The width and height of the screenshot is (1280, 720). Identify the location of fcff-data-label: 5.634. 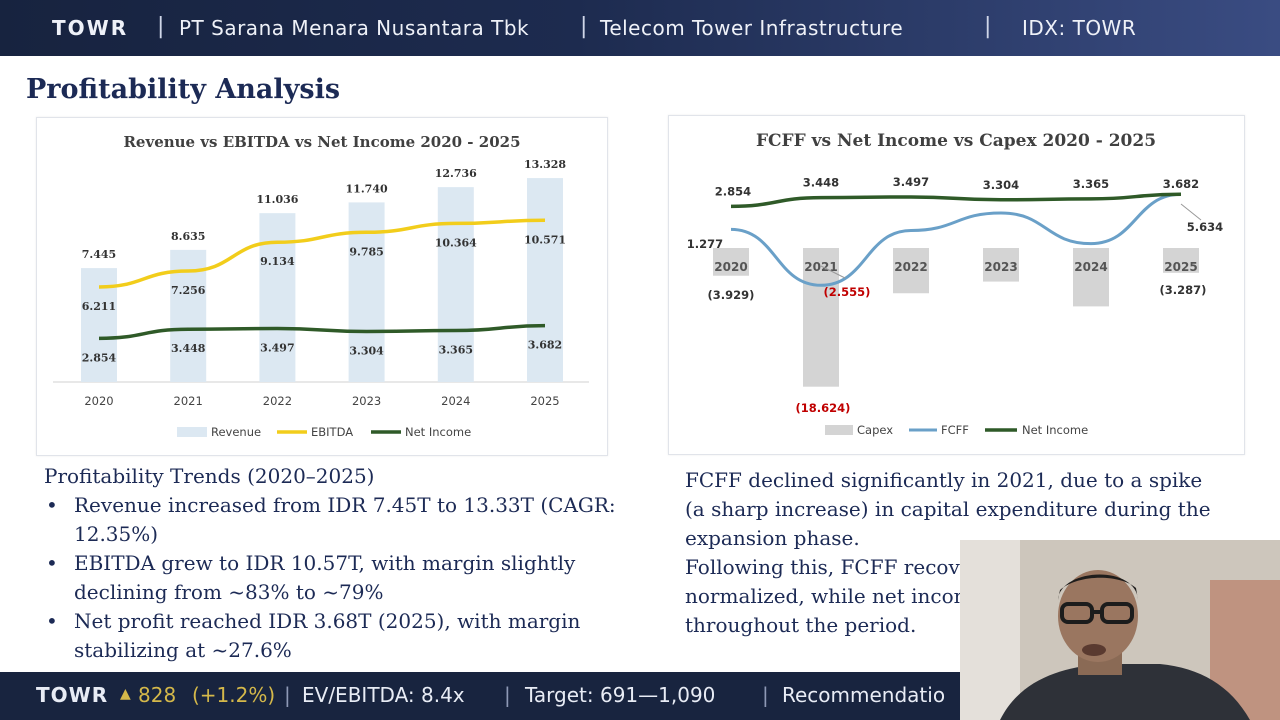
(1205, 227).